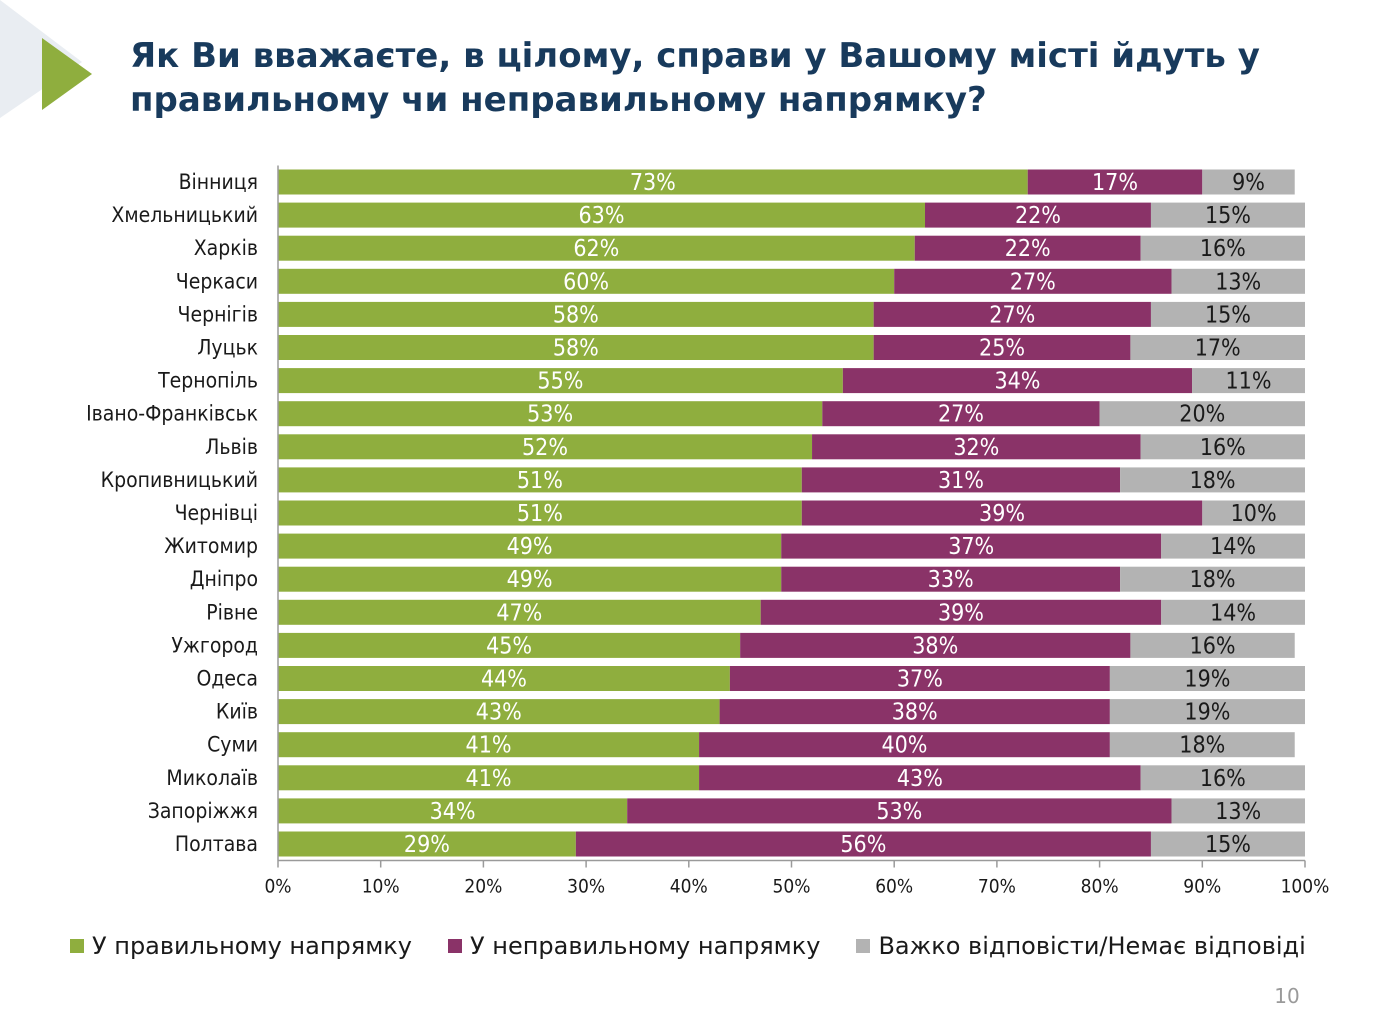  I want to click on data-label: 19%, so click(1207, 680).